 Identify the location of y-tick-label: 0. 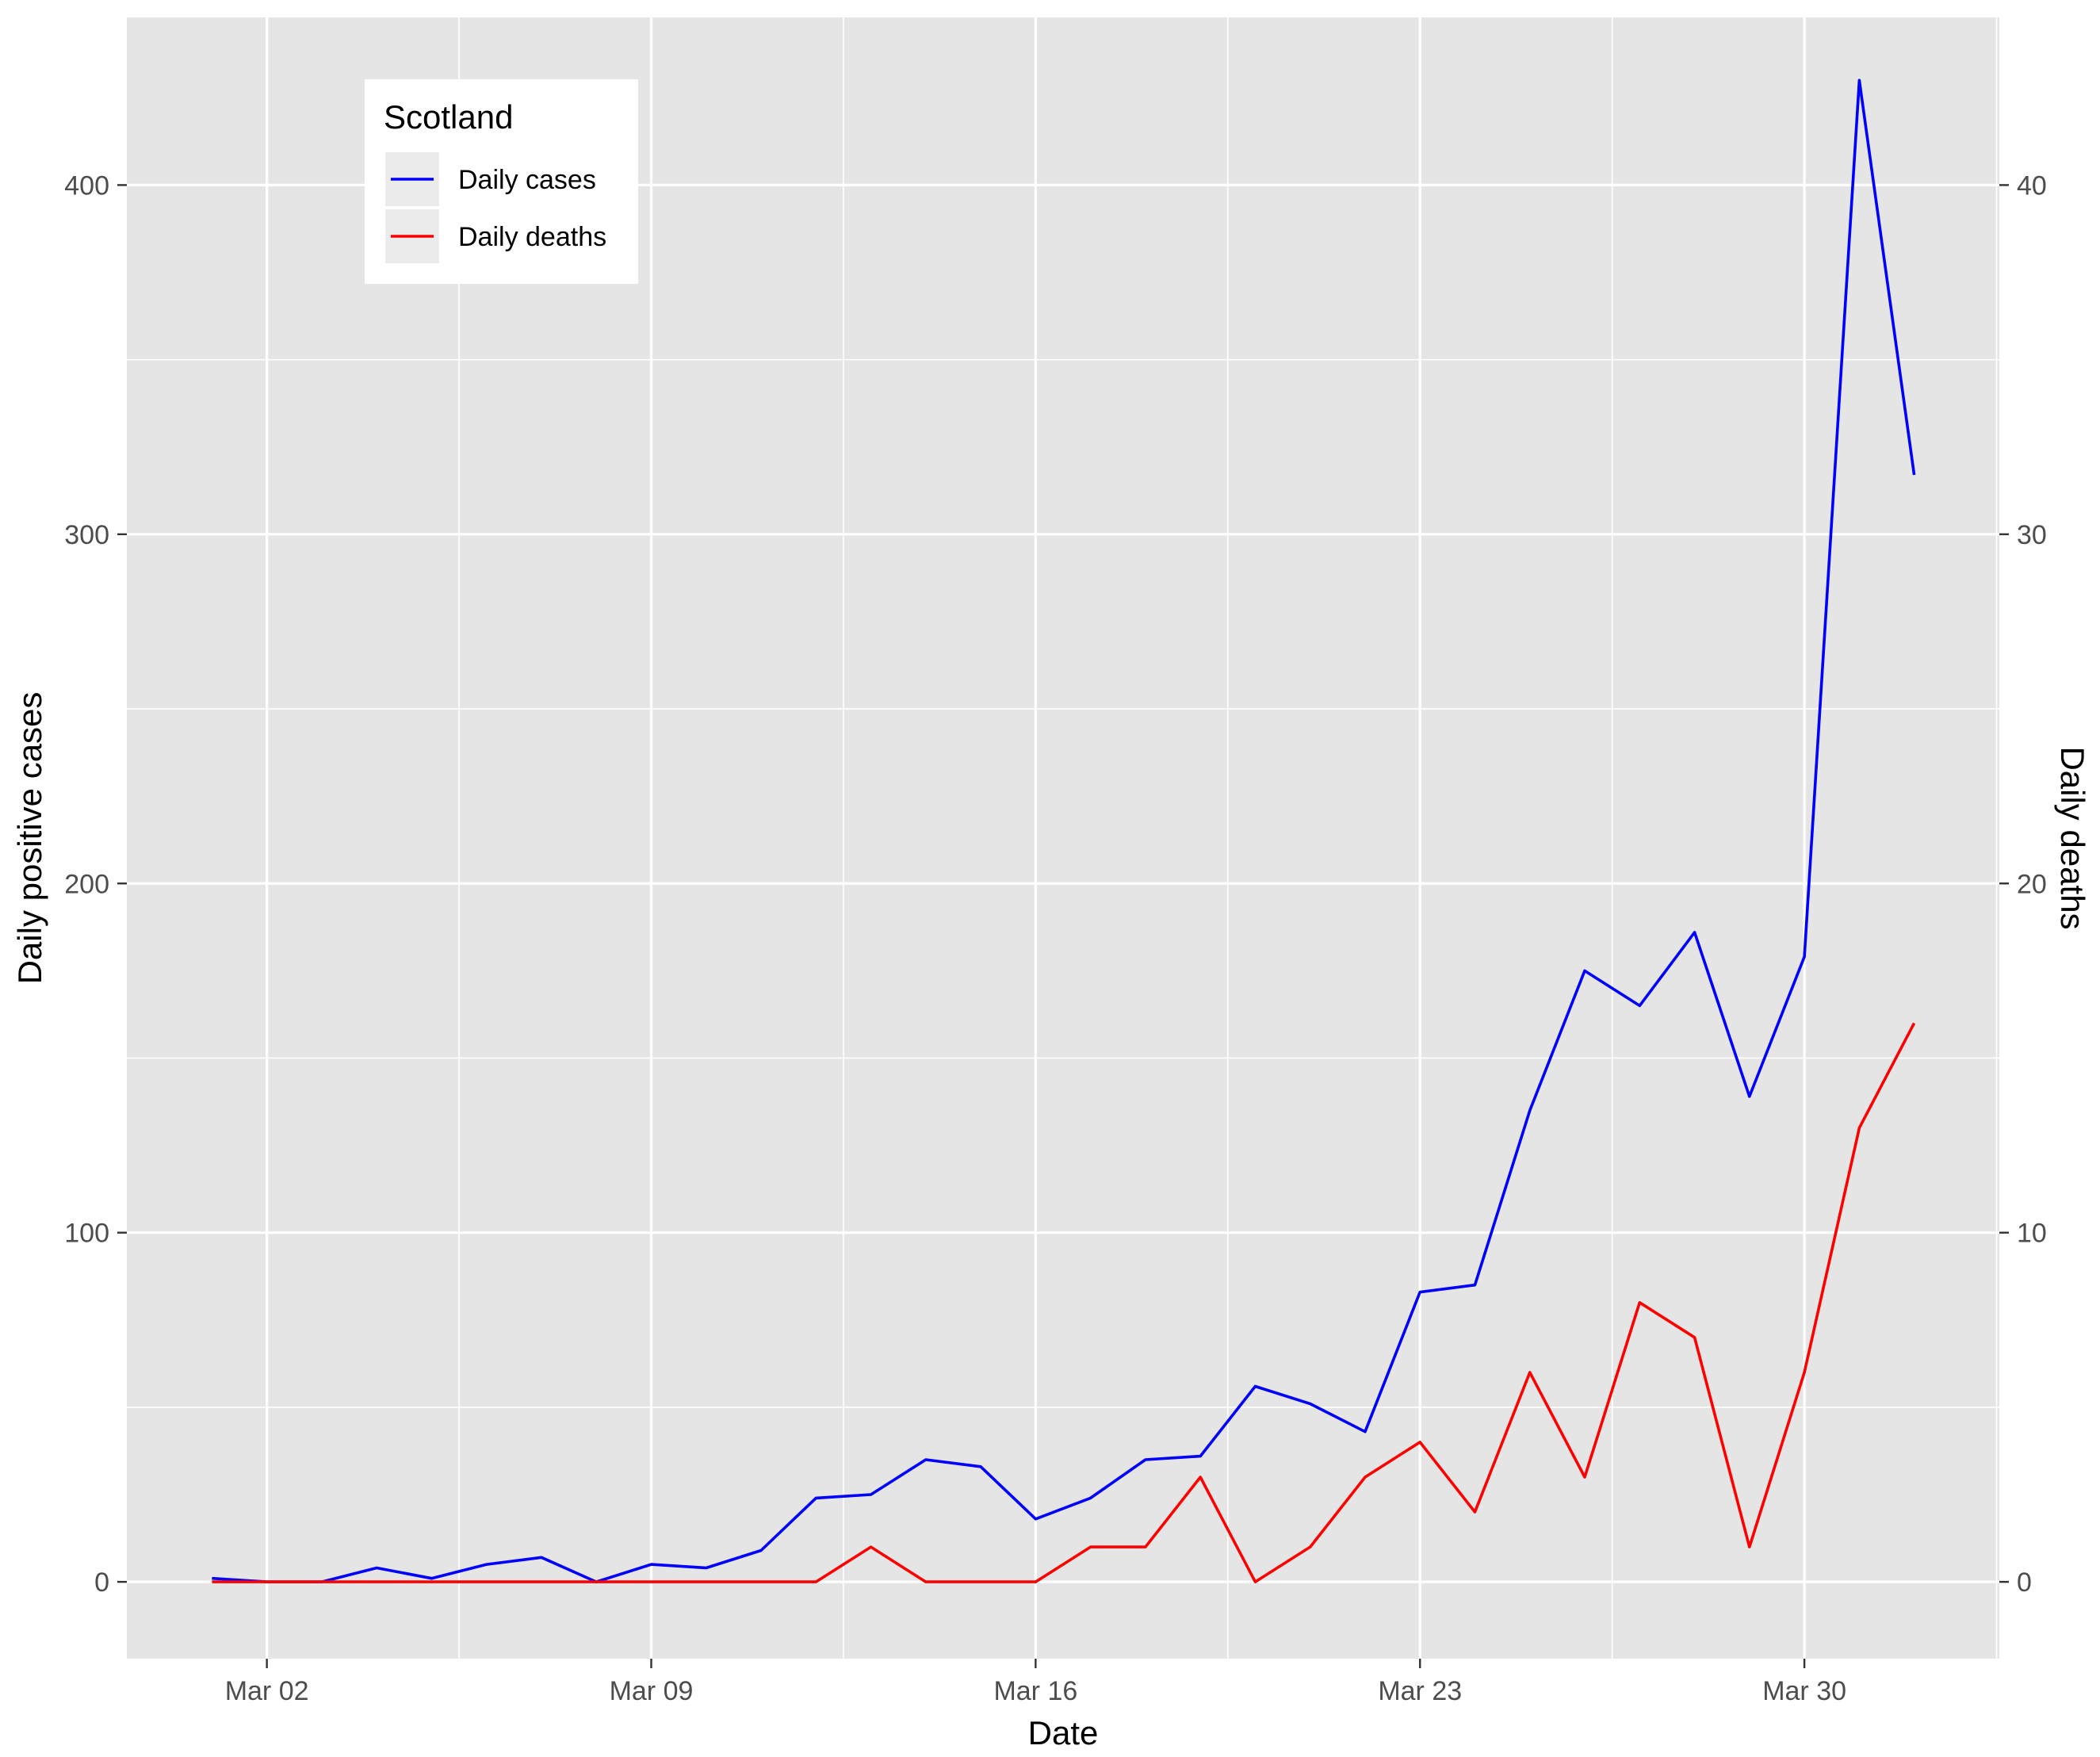
(101, 1583).